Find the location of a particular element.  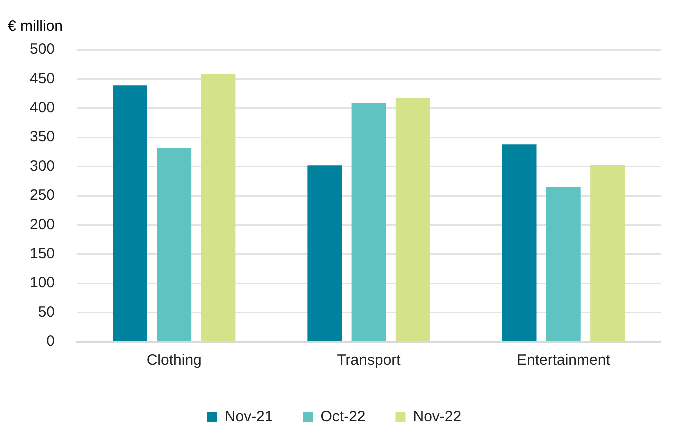

legend-label: Oct-22 is located at coordinates (343, 417).